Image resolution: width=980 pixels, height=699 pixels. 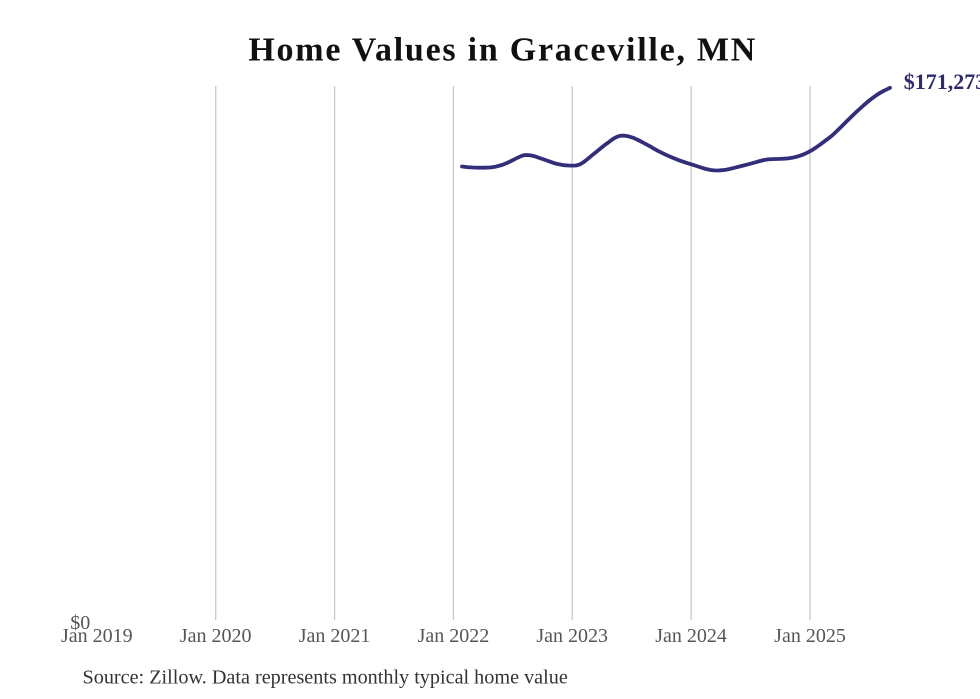 What do you see at coordinates (502, 50) in the screenshot?
I see `svg-text: Home Values in Graceville, MN` at bounding box center [502, 50].